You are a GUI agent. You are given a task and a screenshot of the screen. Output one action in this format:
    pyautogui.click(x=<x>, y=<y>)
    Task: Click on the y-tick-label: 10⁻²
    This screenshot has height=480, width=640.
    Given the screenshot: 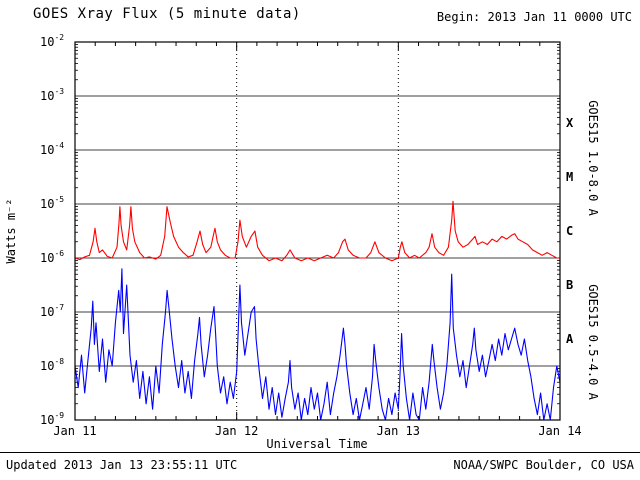 What is the action you would take?
    pyautogui.click(x=52, y=41)
    